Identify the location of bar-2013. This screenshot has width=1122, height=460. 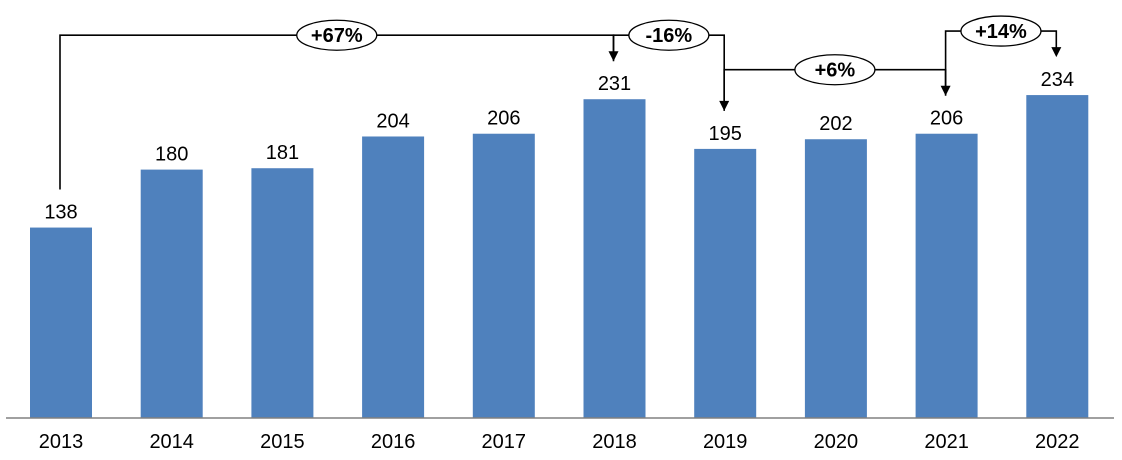
(61, 322).